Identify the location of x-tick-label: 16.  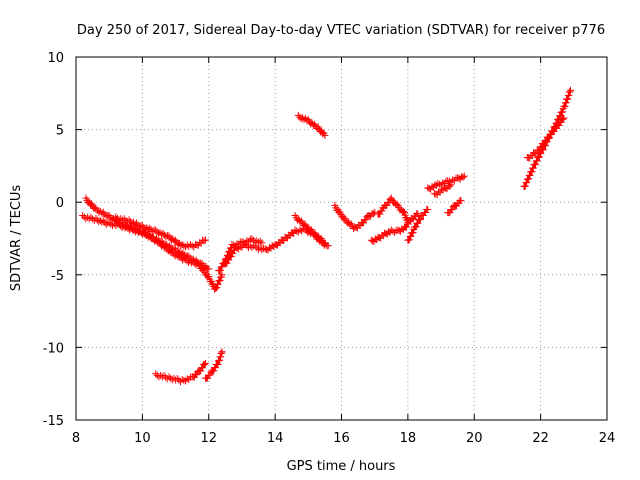
(341, 438).